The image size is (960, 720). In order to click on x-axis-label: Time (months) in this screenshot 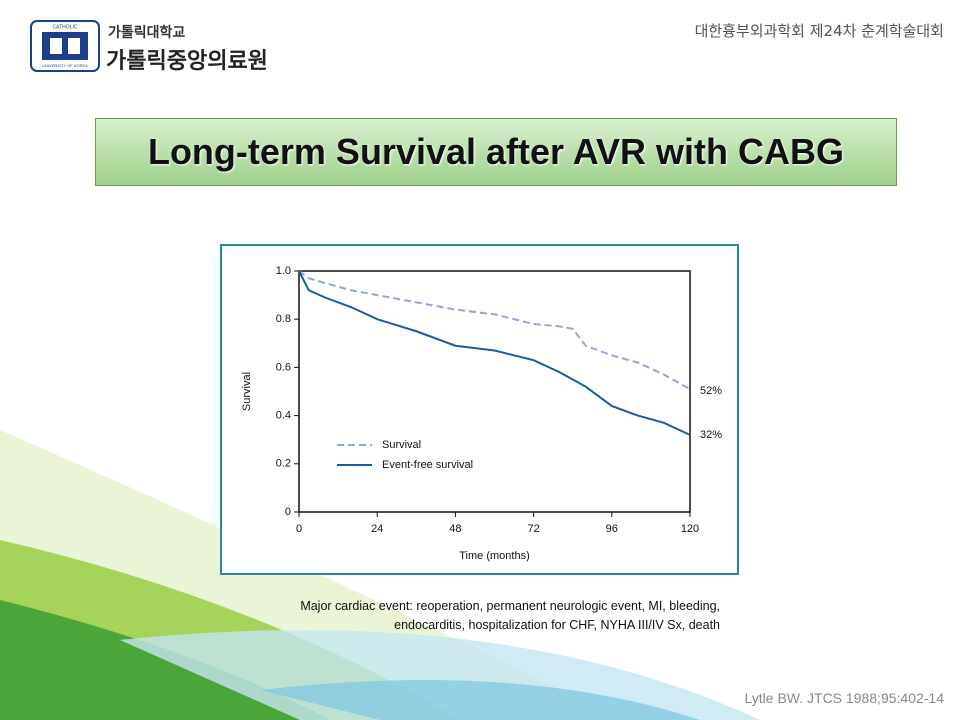, I will do `click(494, 556)`.